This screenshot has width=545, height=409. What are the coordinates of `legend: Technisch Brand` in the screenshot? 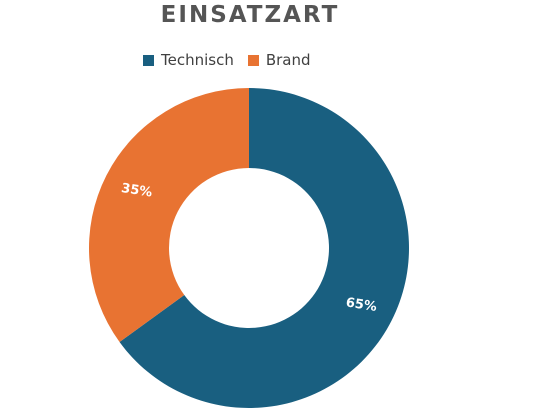 It's located at (234, 60).